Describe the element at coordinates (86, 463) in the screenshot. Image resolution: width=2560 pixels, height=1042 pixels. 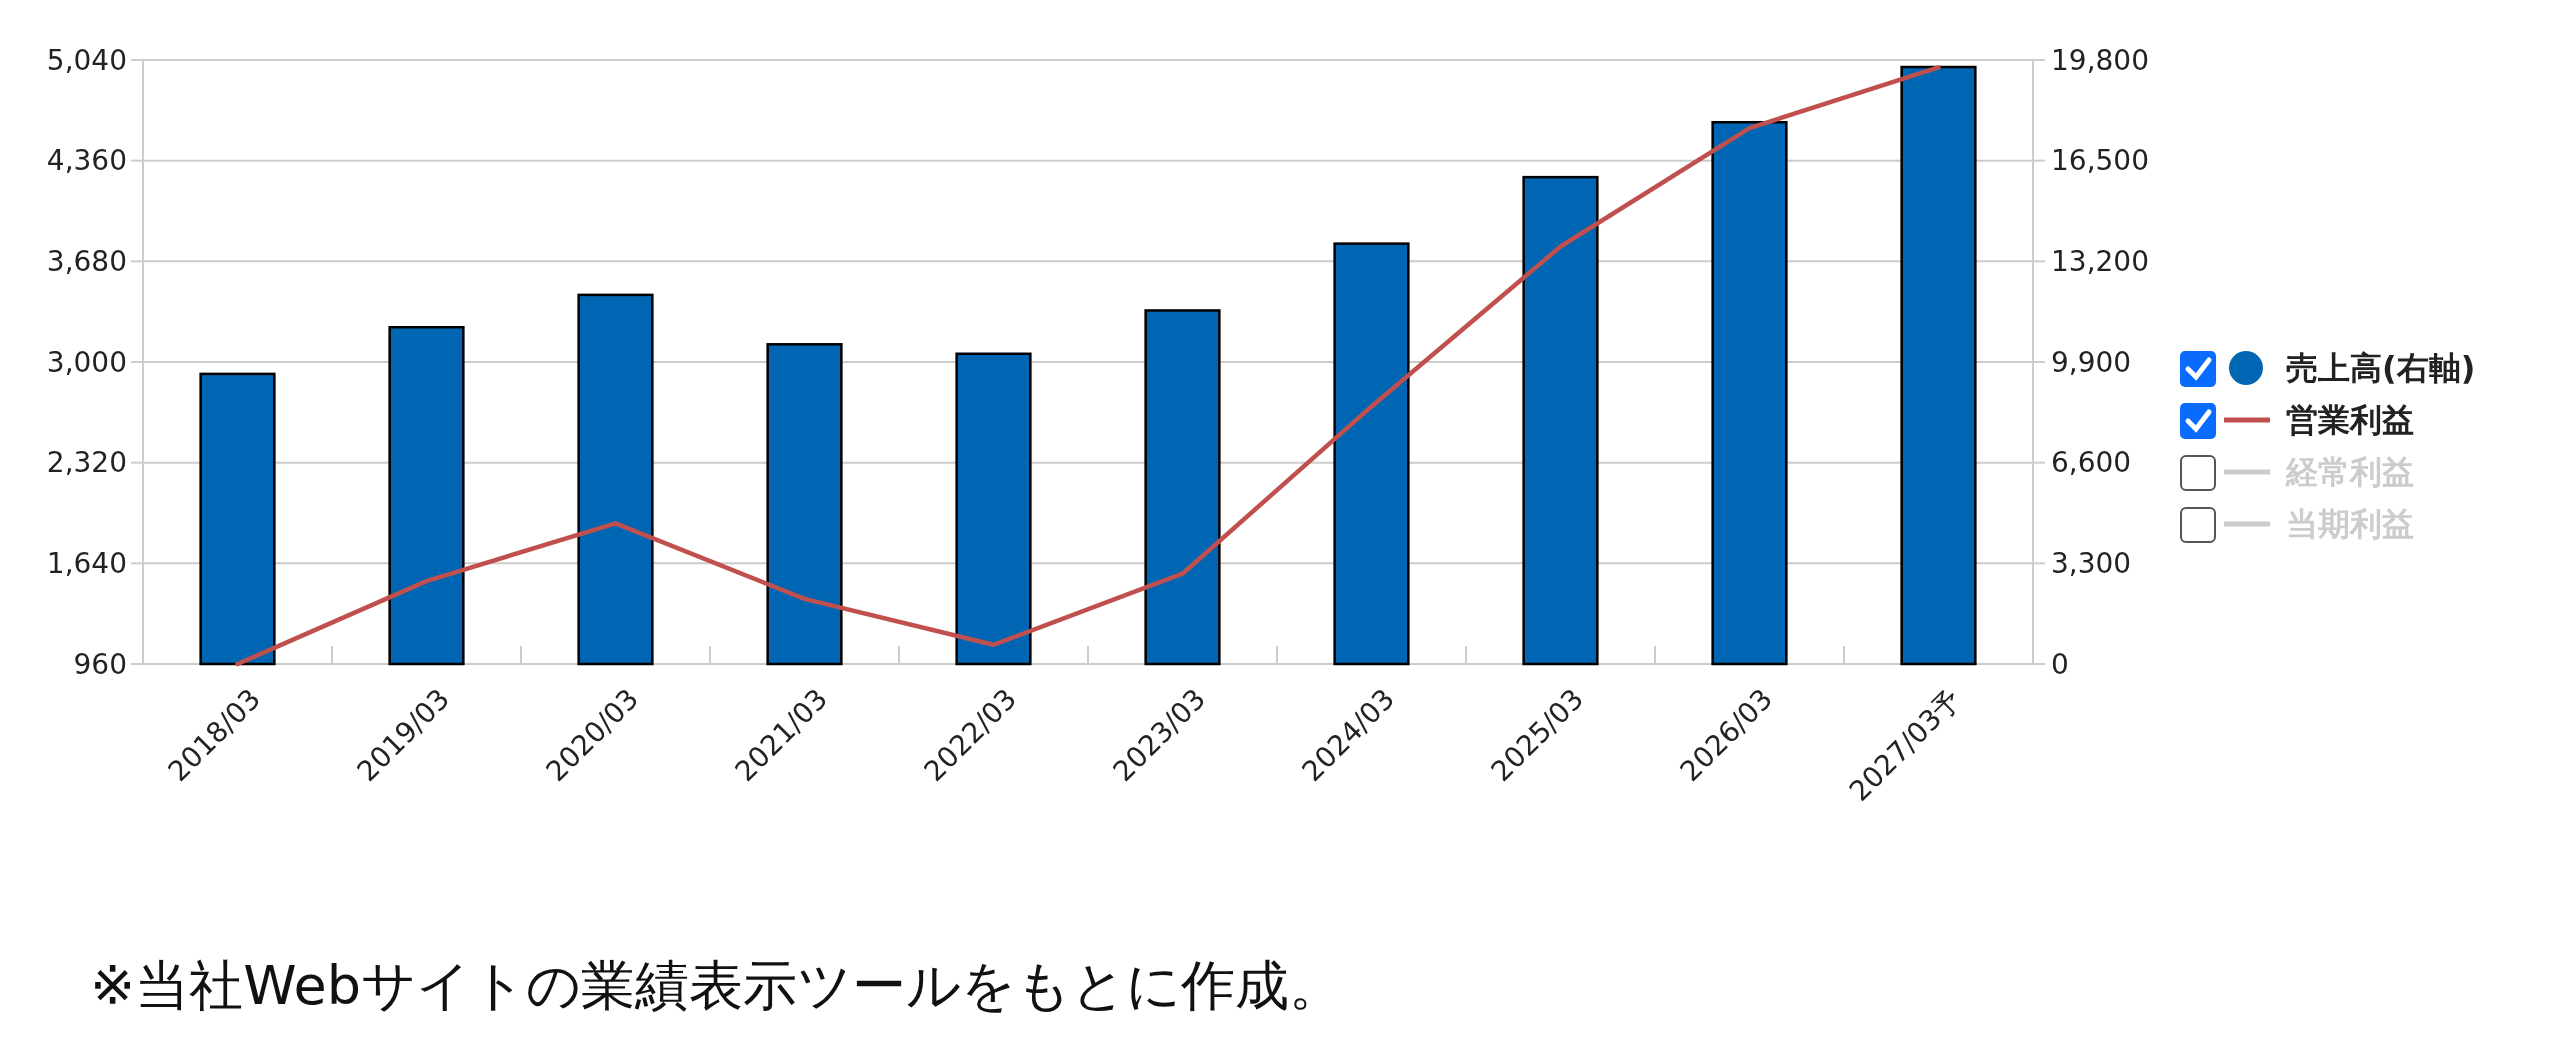
I see `y-tick-label: 2,320` at that location.